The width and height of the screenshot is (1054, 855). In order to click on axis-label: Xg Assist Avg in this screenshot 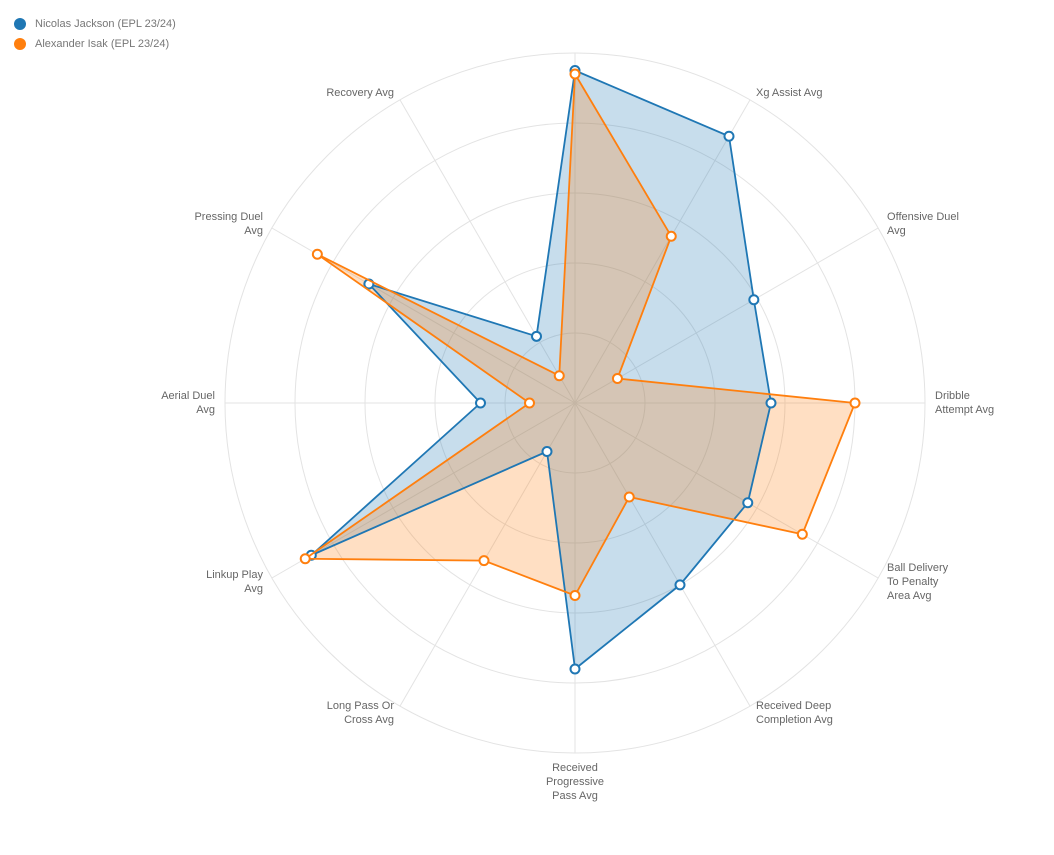, I will do `click(789, 93)`.